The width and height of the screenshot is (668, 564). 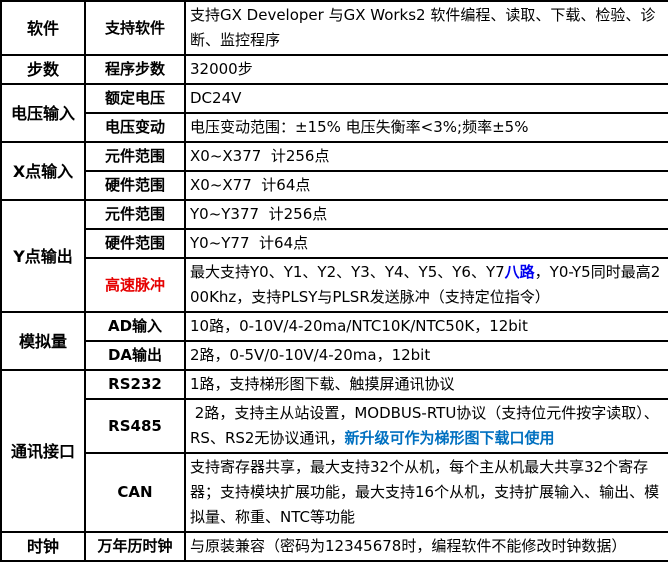 I want to click on spec-value-cell: 10路，0-10V/4-20ma/NTC10K/NTC50K，12bit, so click(x=426, y=326).